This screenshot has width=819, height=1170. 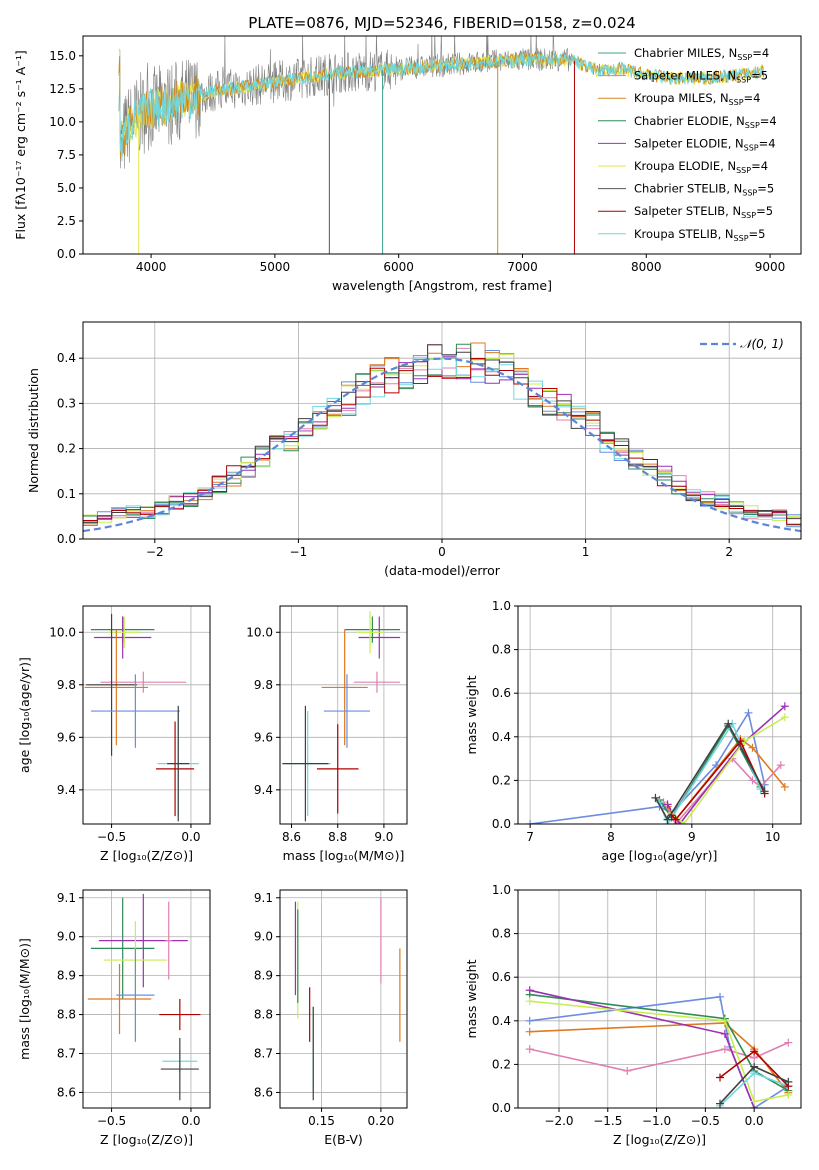 I want to click on y-tick-label: 8.8, so click(x=66, y=1015).